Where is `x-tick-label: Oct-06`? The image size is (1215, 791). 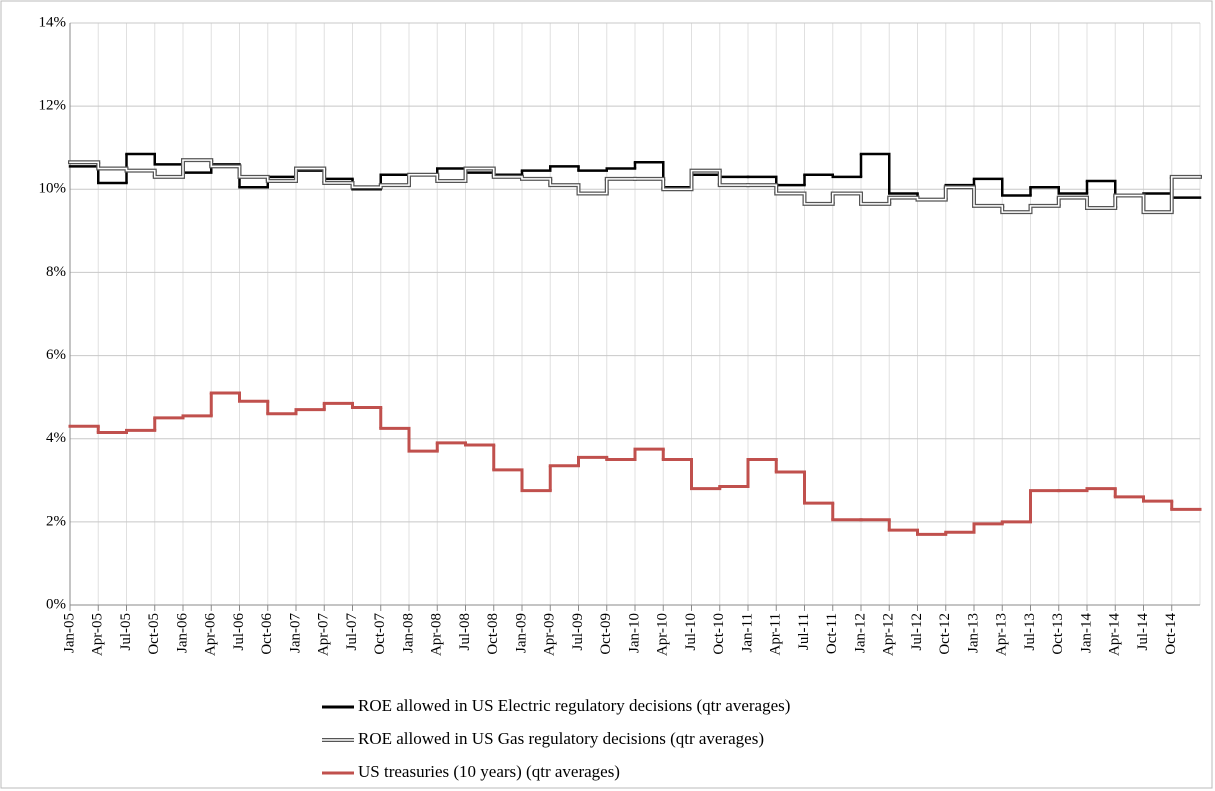
x-tick-label: Oct-06 is located at coordinates (267, 634).